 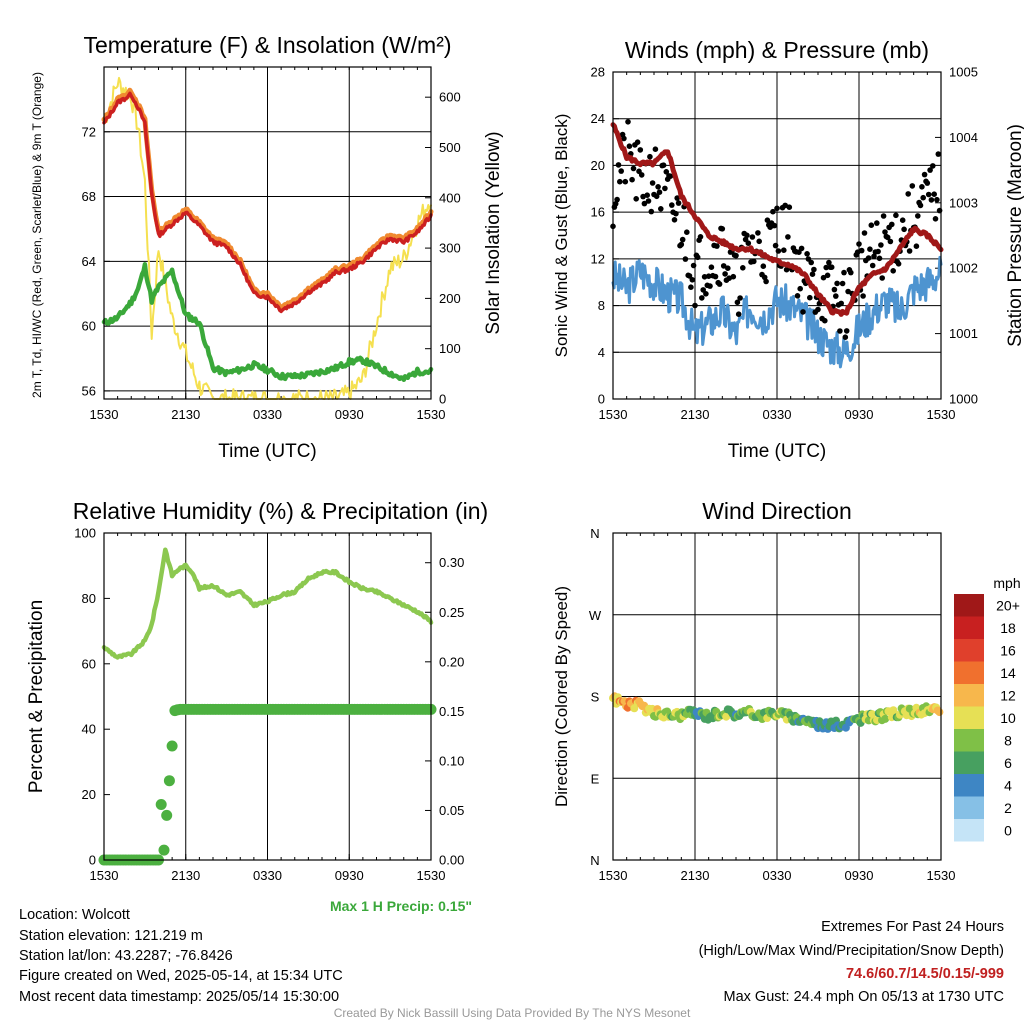 I want to click on y-tick-label: 80, so click(x=89, y=598).